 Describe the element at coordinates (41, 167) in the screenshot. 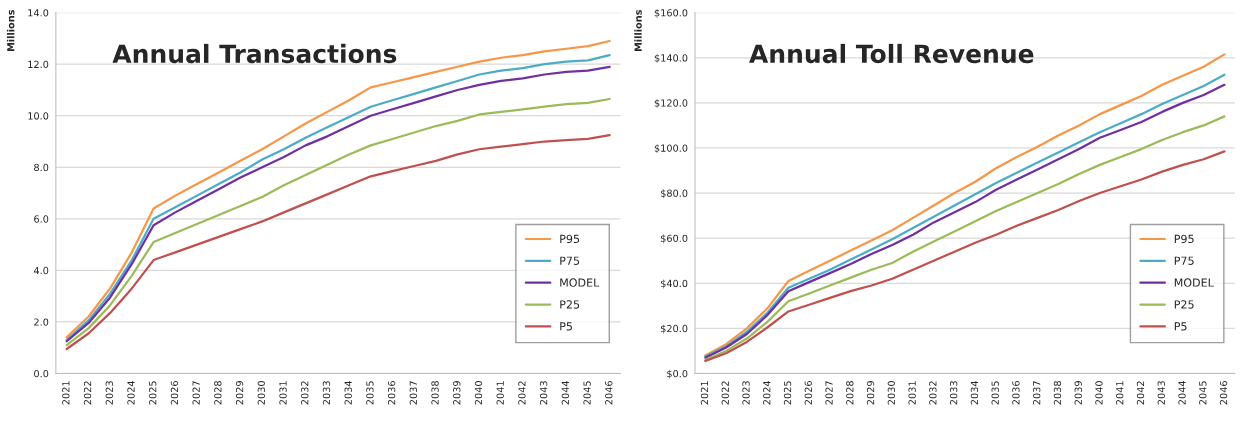

I see `y-tick-label: 8.0` at that location.